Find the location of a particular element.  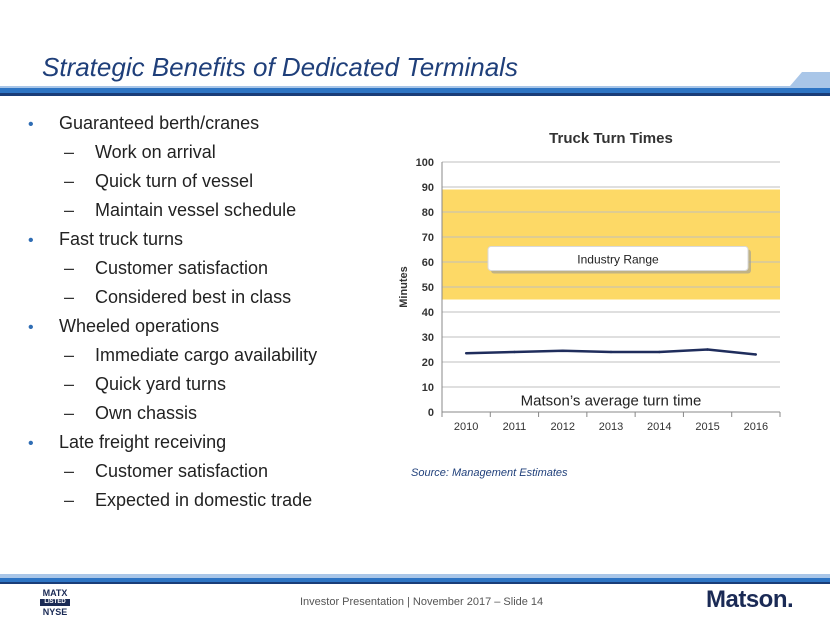

nyse-listed-badge: MATX LISTED NYSE is located at coordinates (55, 602).